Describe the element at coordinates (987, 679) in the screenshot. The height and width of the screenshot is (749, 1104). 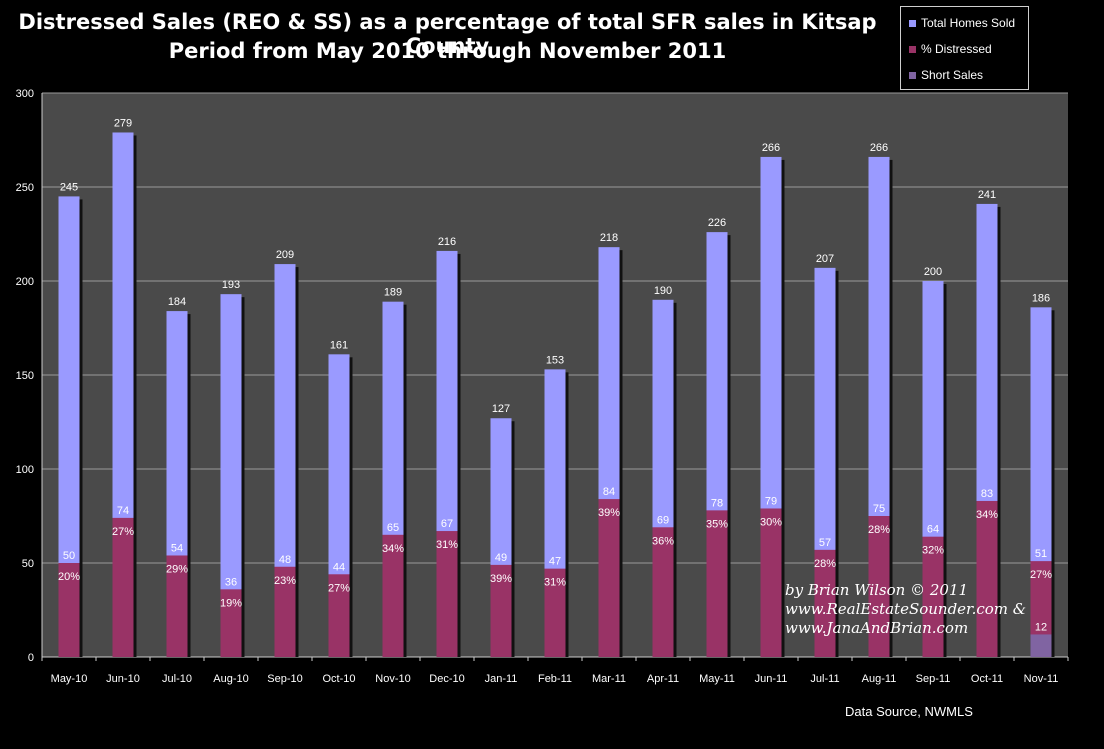
I see `x-tick-label: Oct-11` at that location.